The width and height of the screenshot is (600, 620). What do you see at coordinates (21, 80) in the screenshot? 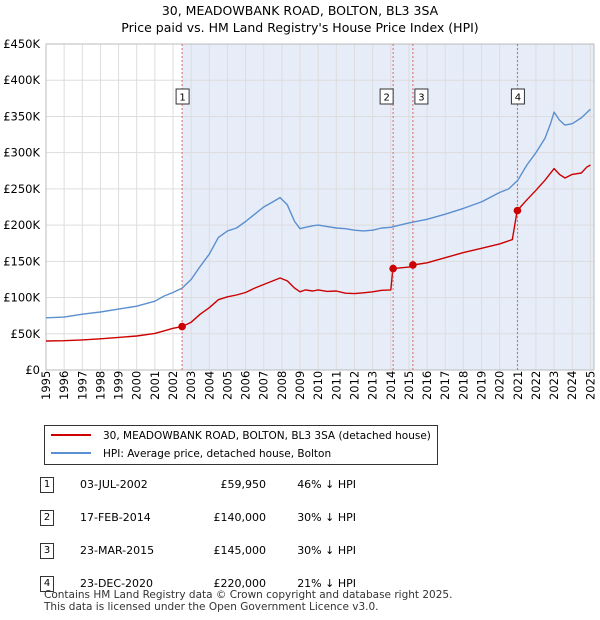
I see `y-tick-label: £400K` at bounding box center [21, 80].